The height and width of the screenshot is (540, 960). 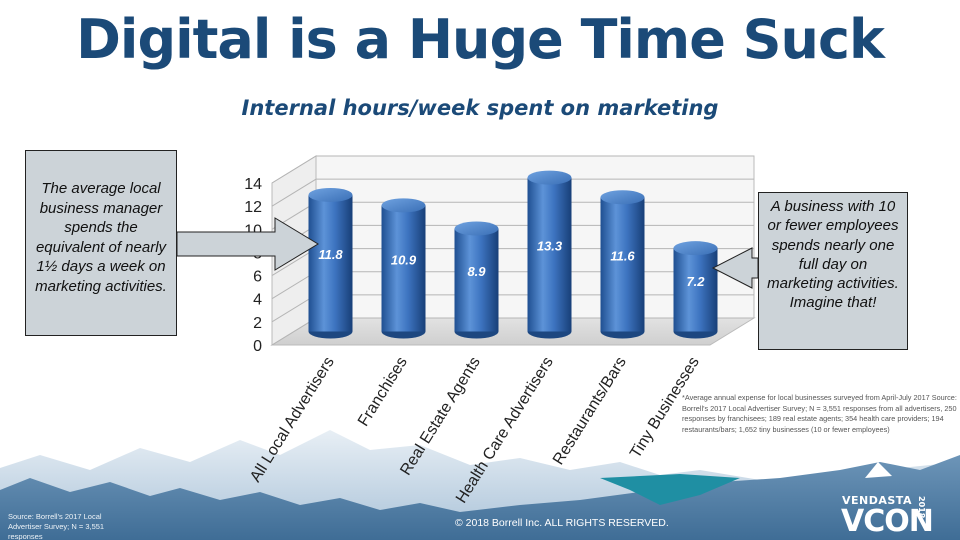 I want to click on bar: 7.2, so click(x=695, y=290).